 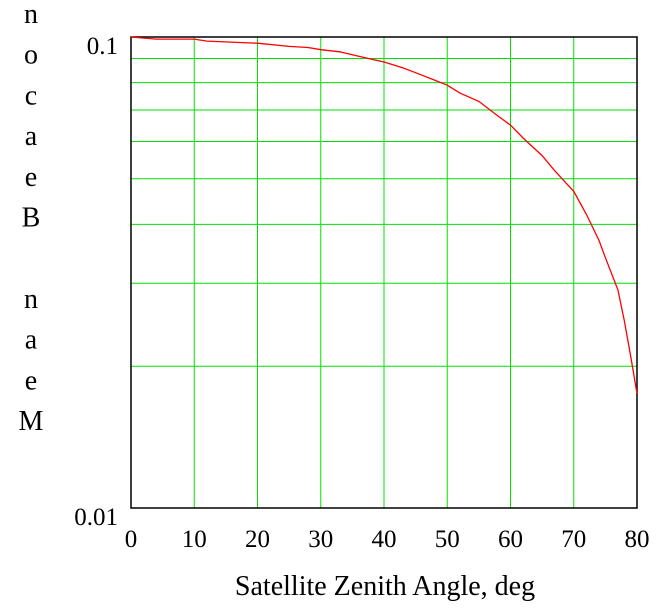 I want to click on y-tick-labels: 0.01 0.1, so click(x=96, y=282).